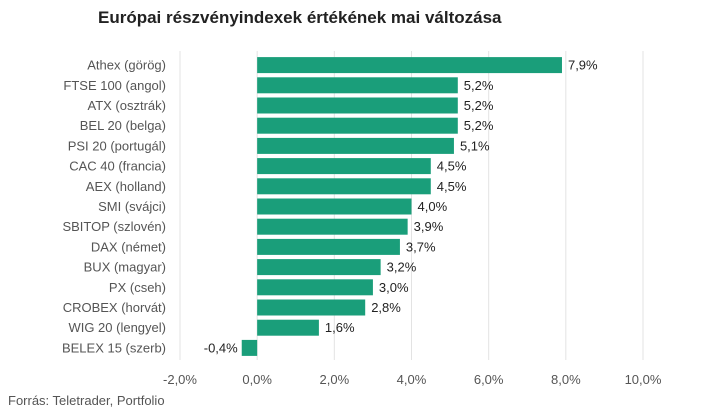  Describe the element at coordinates (114, 307) in the screenshot. I see `category-label: CROBEX (horvát)` at that location.